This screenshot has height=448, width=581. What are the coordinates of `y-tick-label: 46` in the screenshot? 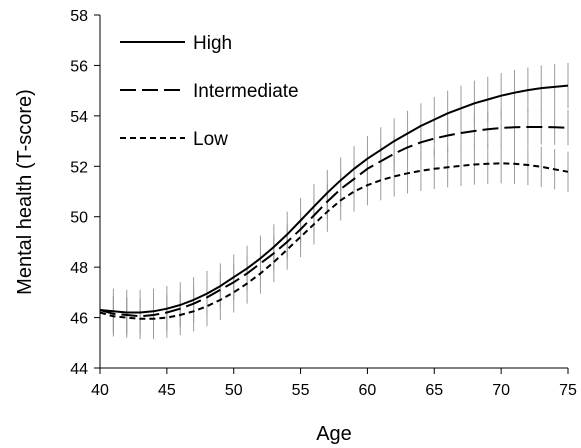 It's located at (79, 319).